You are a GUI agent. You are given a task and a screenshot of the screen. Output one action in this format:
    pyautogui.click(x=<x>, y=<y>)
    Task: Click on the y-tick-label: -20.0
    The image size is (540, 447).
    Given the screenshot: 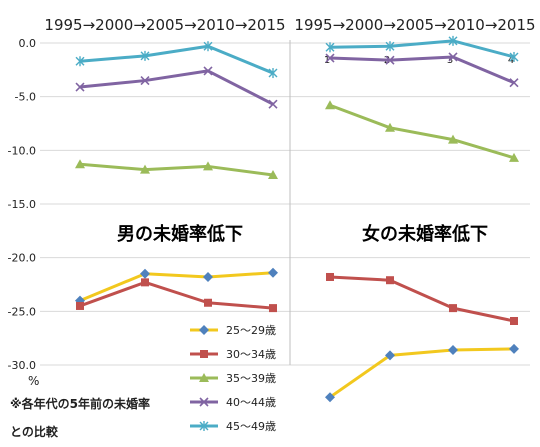 What is the action you would take?
    pyautogui.click(x=22, y=258)
    